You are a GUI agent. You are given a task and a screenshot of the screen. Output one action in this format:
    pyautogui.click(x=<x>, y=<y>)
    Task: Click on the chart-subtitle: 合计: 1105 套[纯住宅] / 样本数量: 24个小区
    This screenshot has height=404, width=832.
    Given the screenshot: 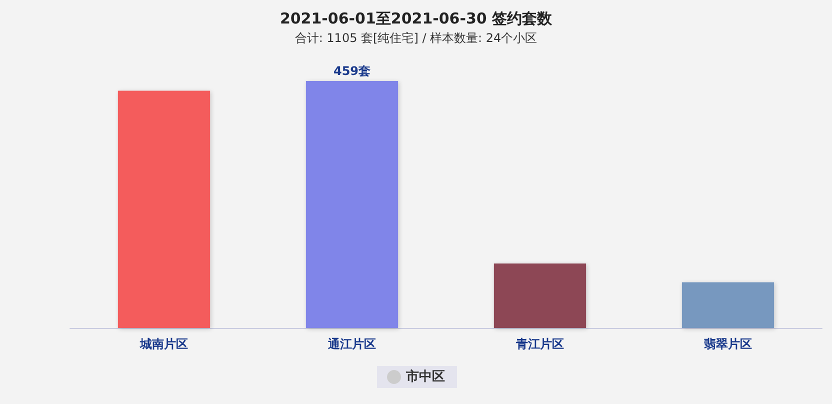 What is the action you would take?
    pyautogui.click(x=416, y=38)
    